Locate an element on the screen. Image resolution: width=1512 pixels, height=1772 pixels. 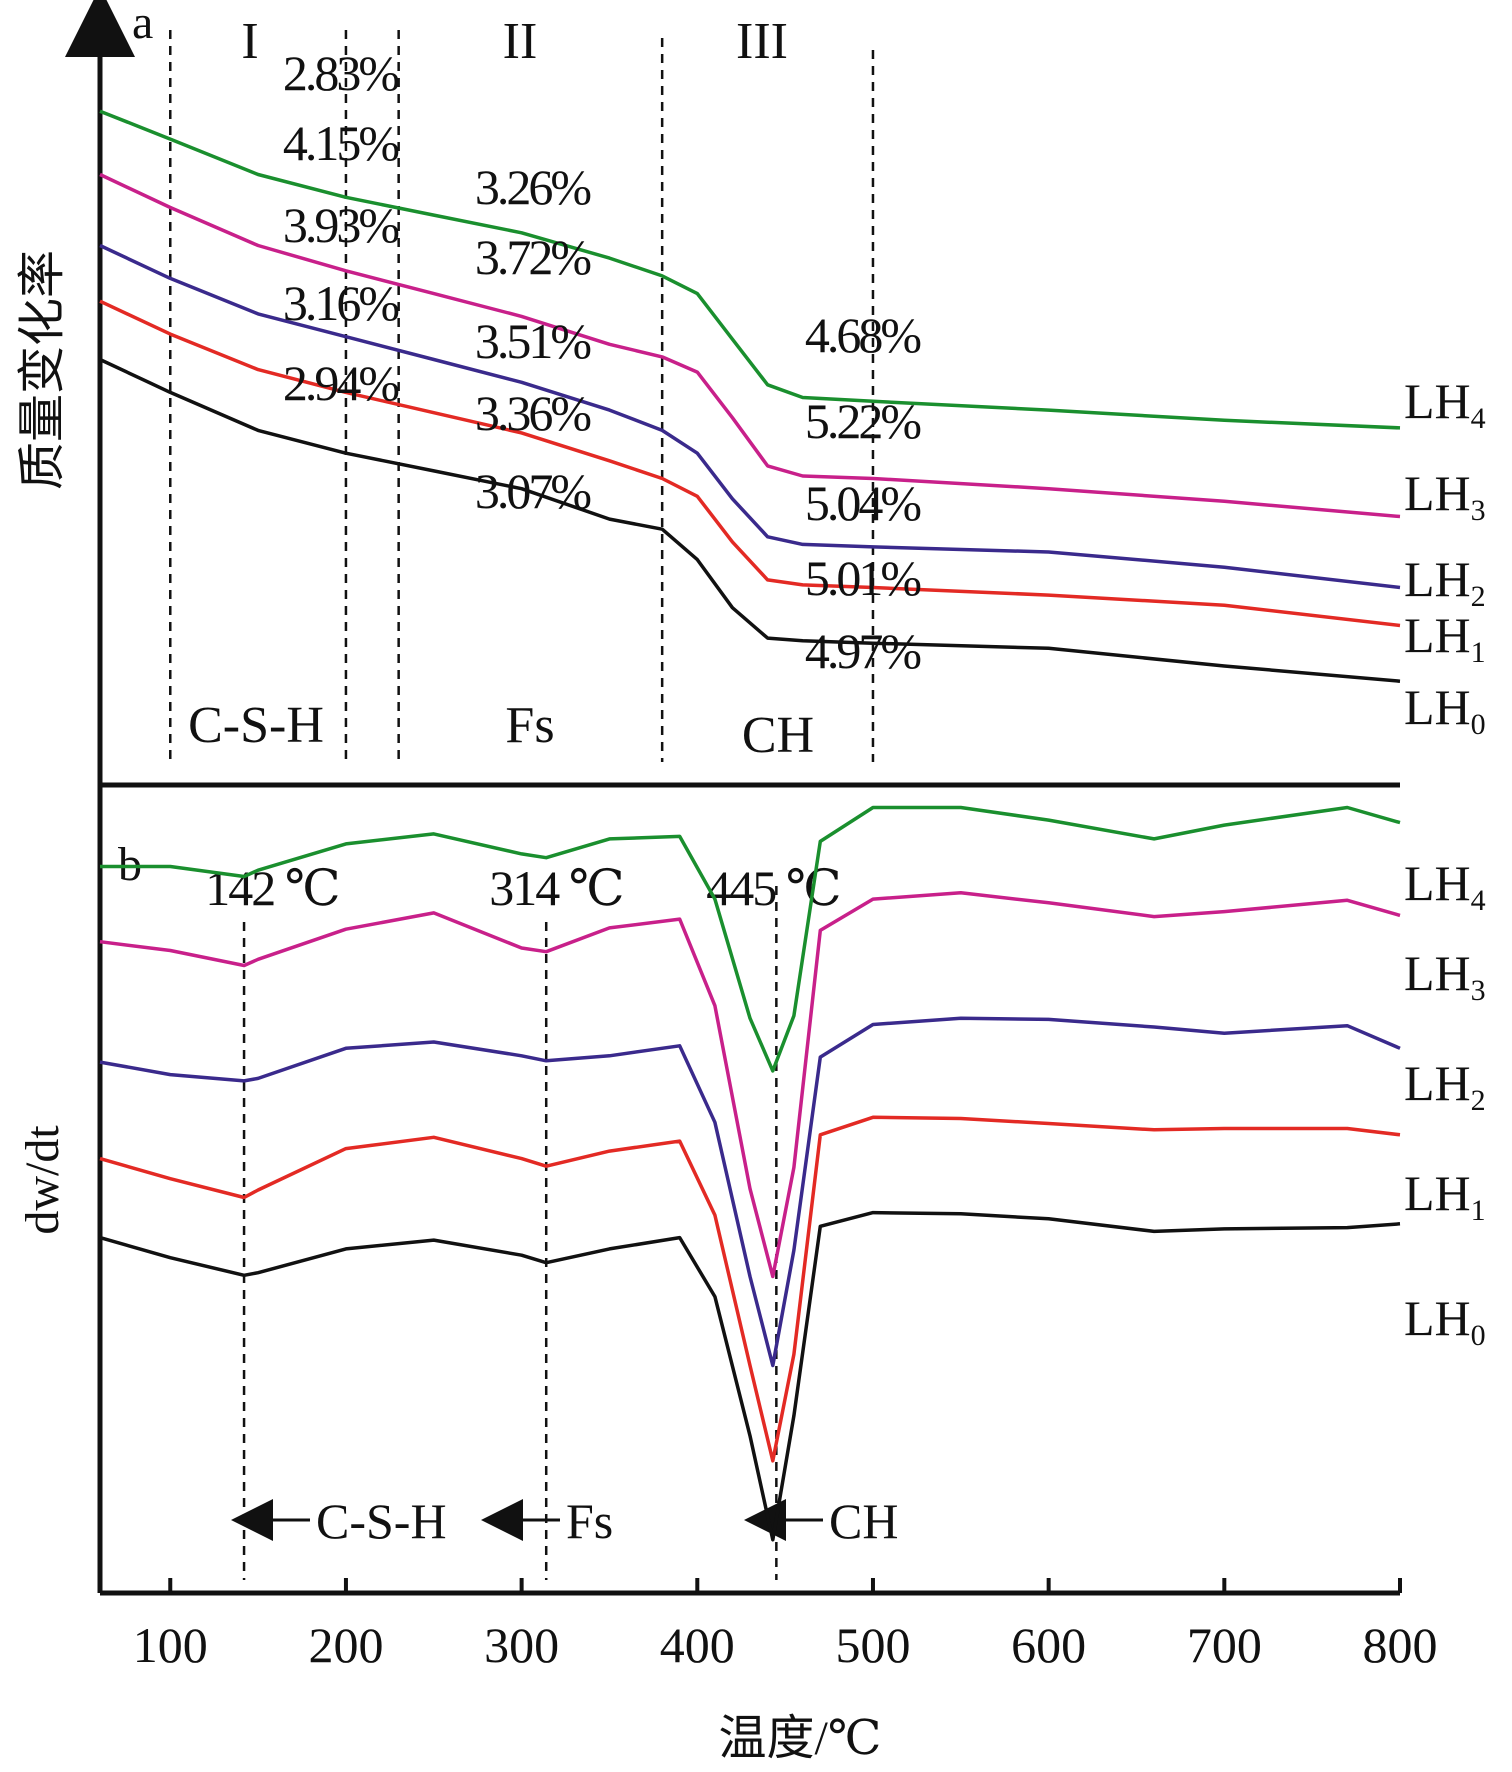
mass-loss-label-lh0-1: 2.94% is located at coordinates (341, 383).